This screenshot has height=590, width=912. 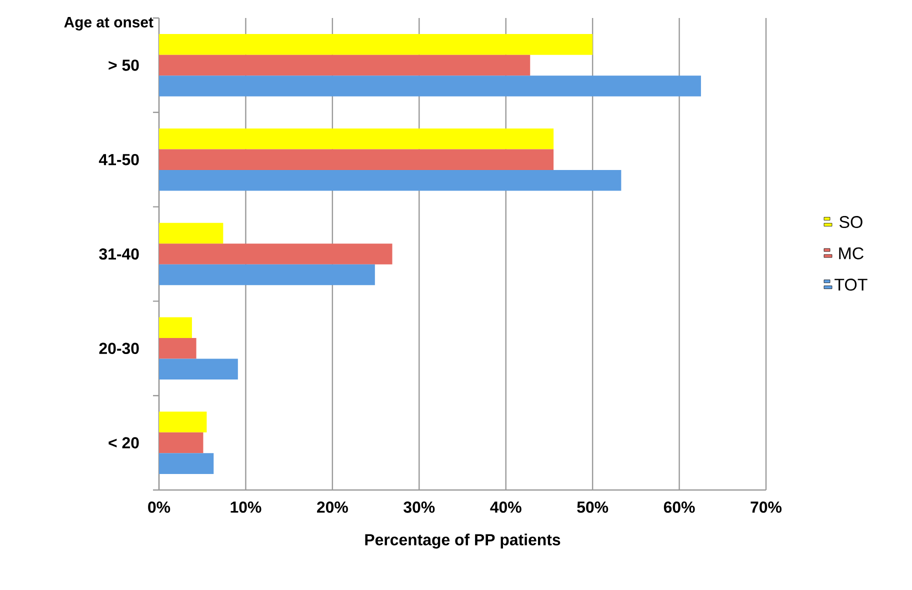 What do you see at coordinates (159, 507) in the screenshot?
I see `x-tick-label: 0%` at bounding box center [159, 507].